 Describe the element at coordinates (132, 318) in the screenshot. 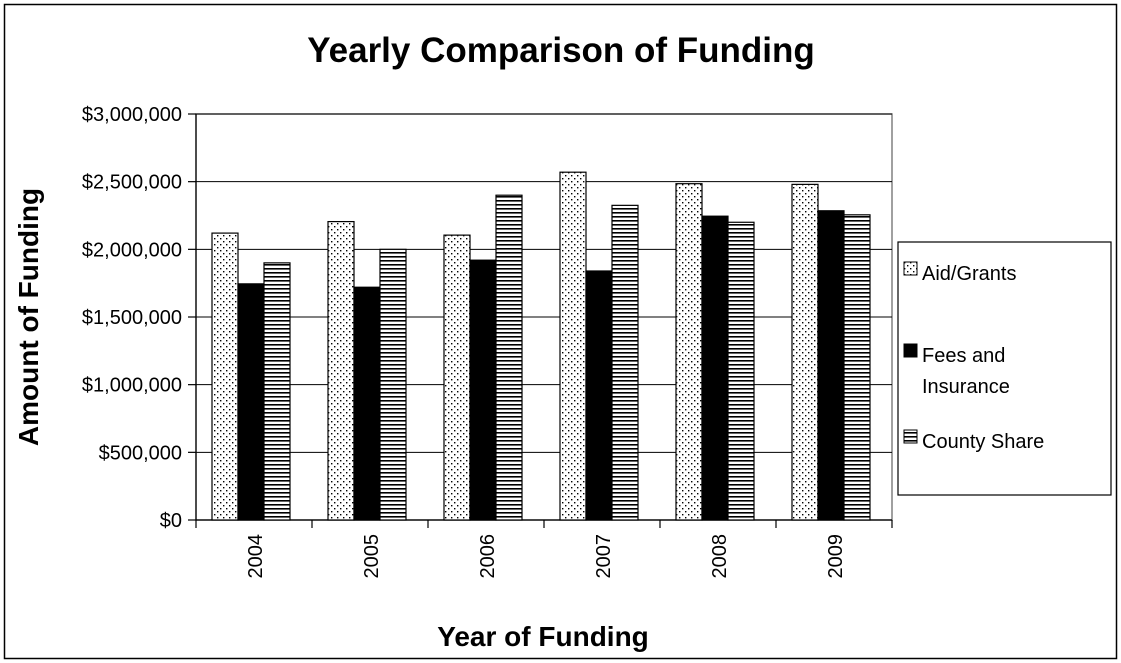

I see `y-tick-label: $1,500,000` at that location.